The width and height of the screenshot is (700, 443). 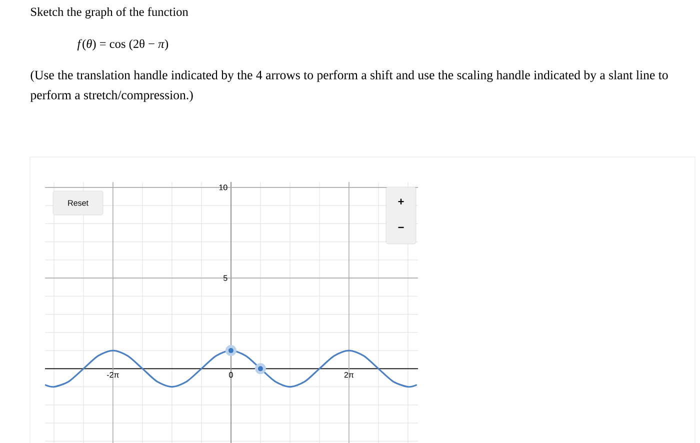 I want to click on annotation: −, so click(x=401, y=227).